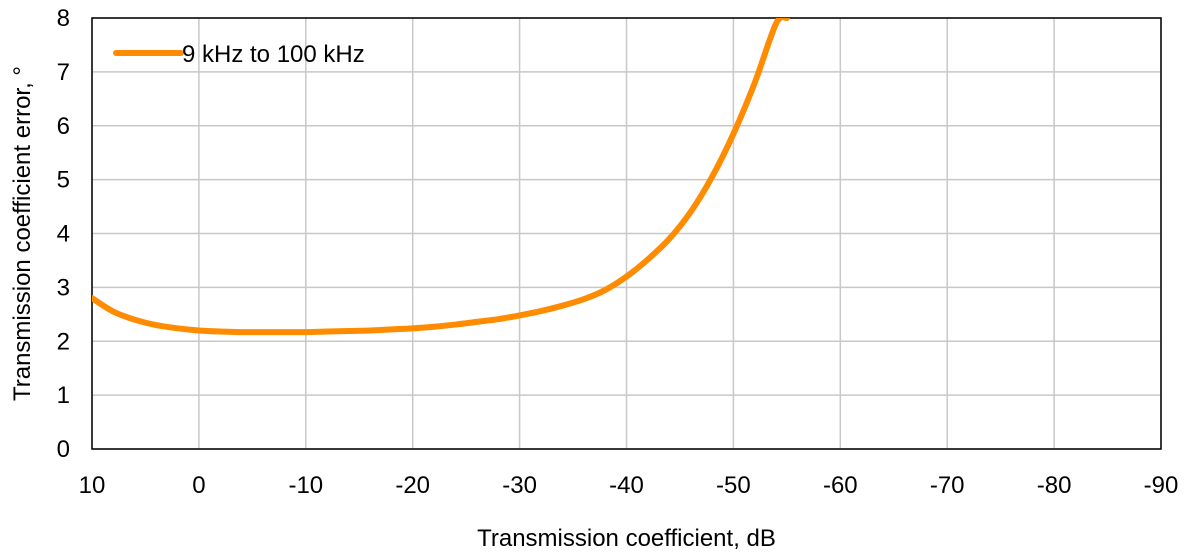  I want to click on x-tick-label: -60, so click(840, 485).